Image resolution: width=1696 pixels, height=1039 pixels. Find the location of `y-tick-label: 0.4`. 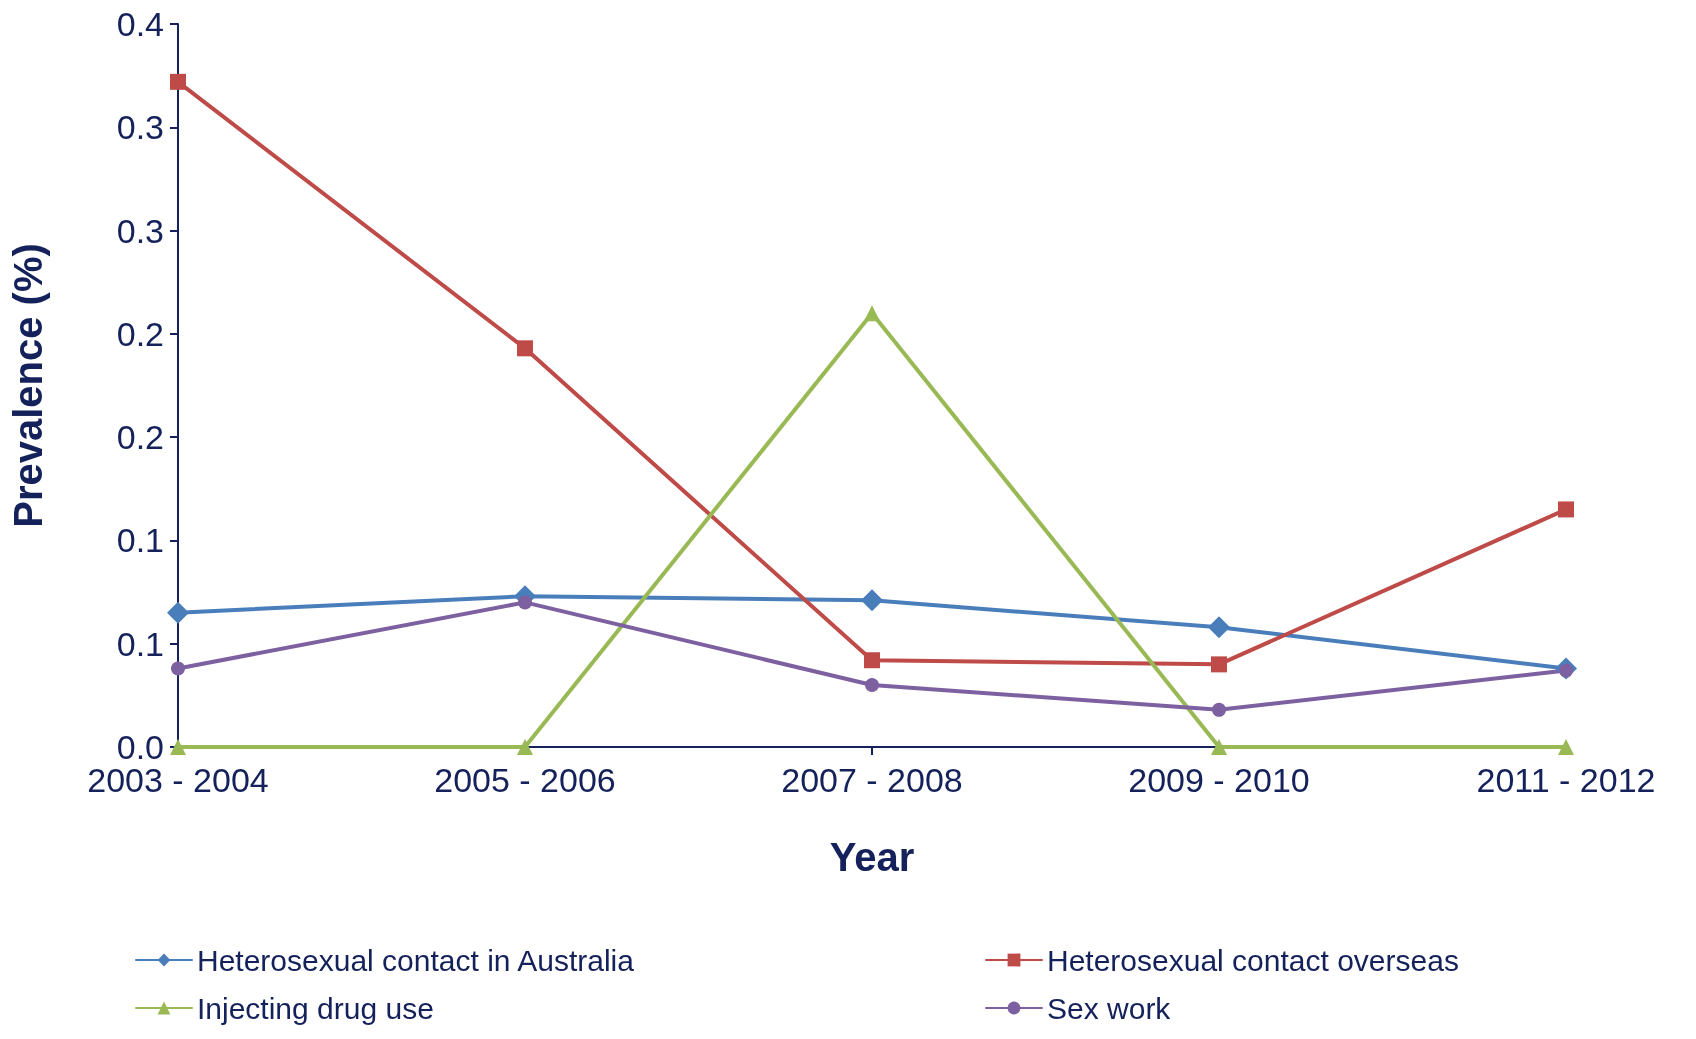

y-tick-label: 0.4 is located at coordinates (140, 24).